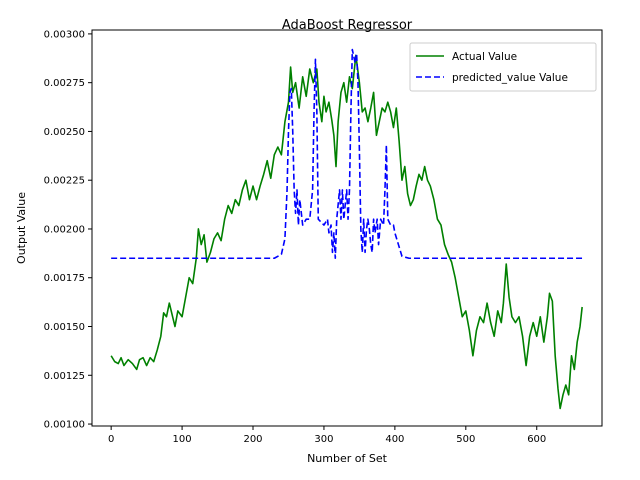  What do you see at coordinates (252, 439) in the screenshot?
I see `x-tick-label: 200` at bounding box center [252, 439].